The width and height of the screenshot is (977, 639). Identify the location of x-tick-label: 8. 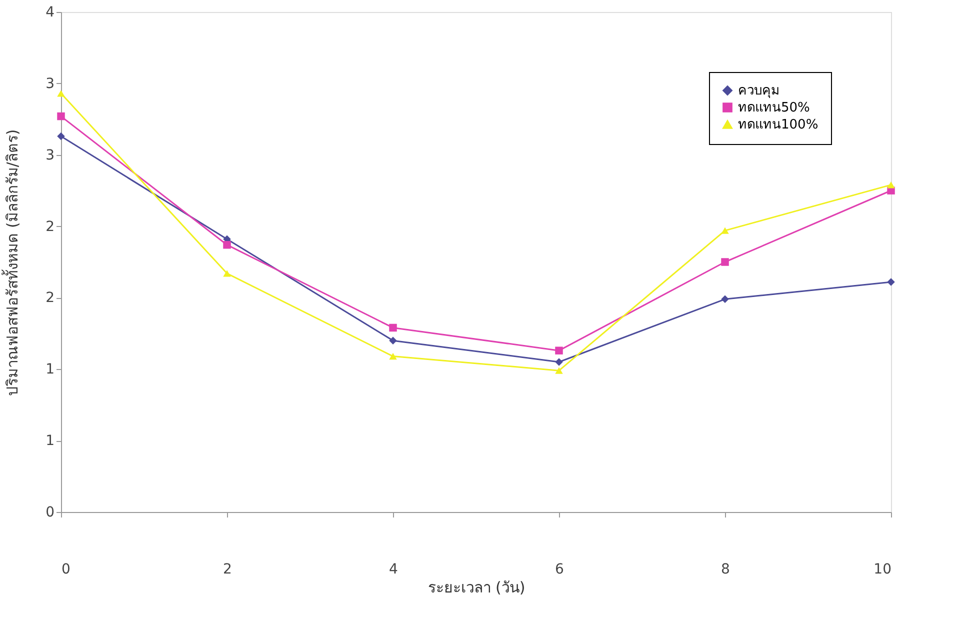
(725, 570).